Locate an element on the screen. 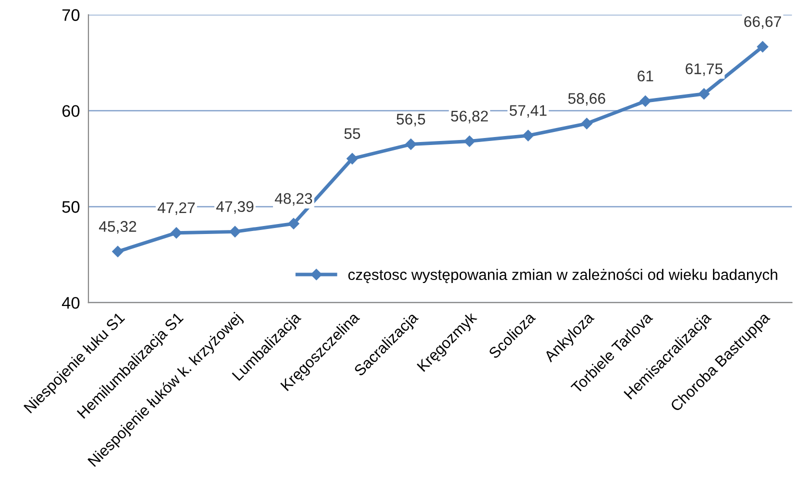 The image size is (804, 492). y-tick-label: 70 is located at coordinates (71, 15).